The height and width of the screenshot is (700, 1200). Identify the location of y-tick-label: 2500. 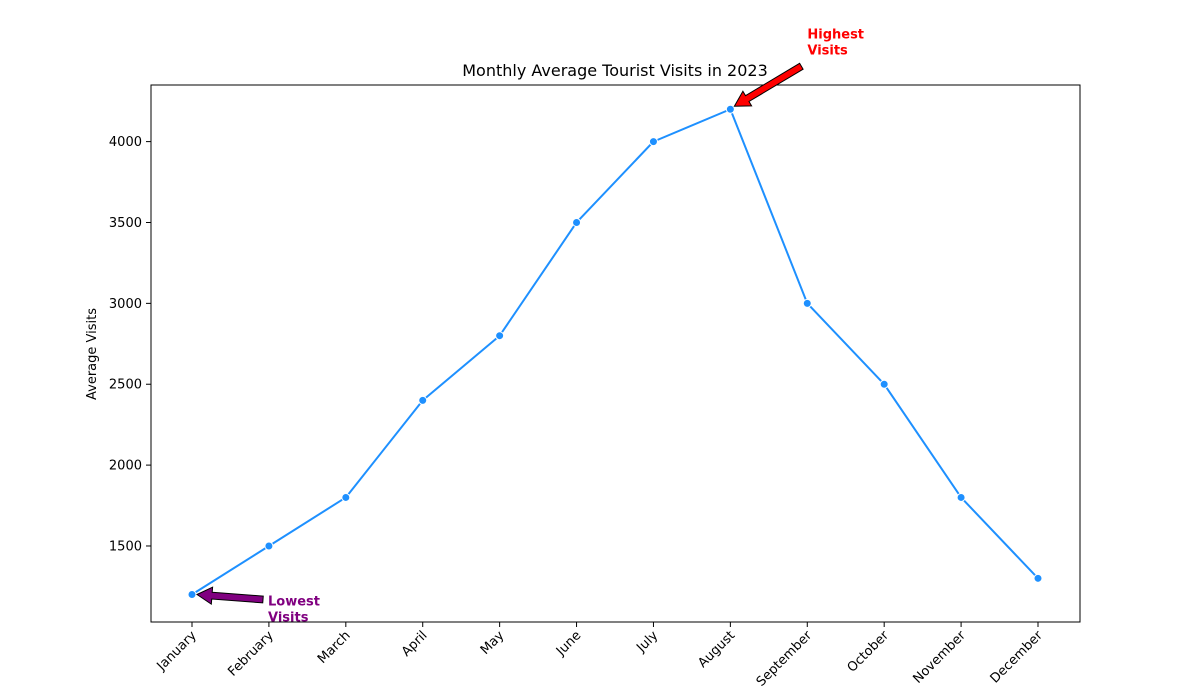
(125, 385).